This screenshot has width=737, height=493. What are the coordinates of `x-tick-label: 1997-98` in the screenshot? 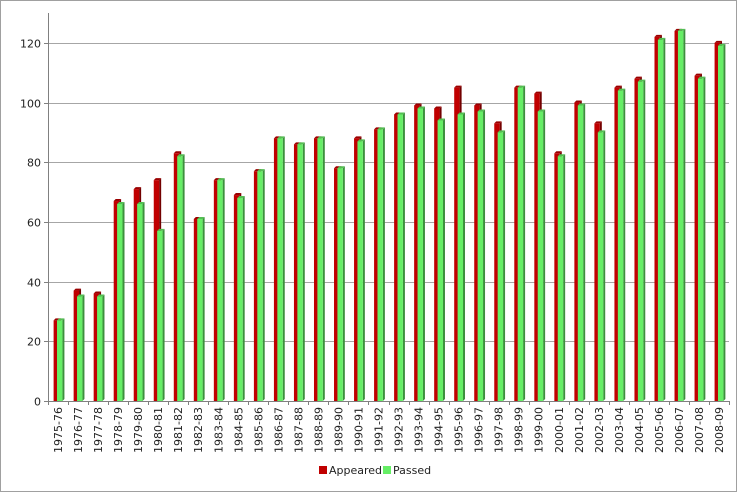 It's located at (499, 430).